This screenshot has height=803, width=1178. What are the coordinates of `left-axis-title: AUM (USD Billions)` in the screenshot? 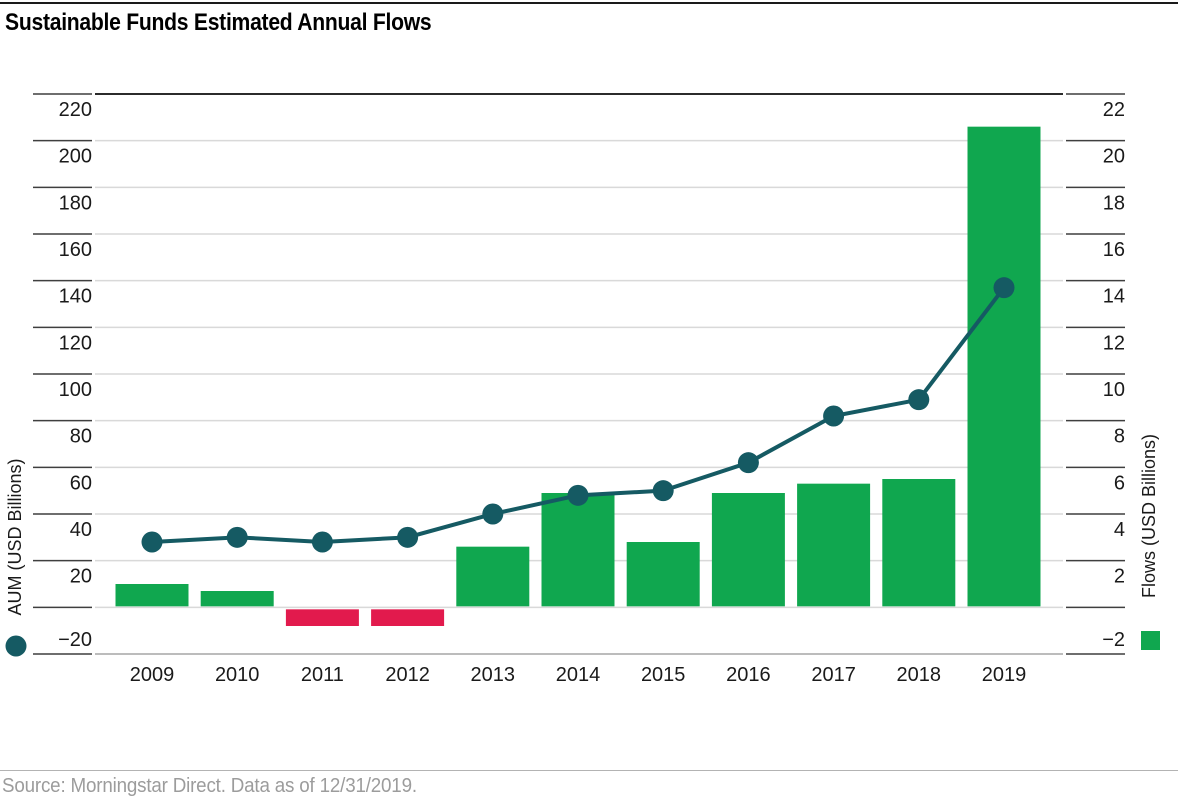 It's located at (15, 536).